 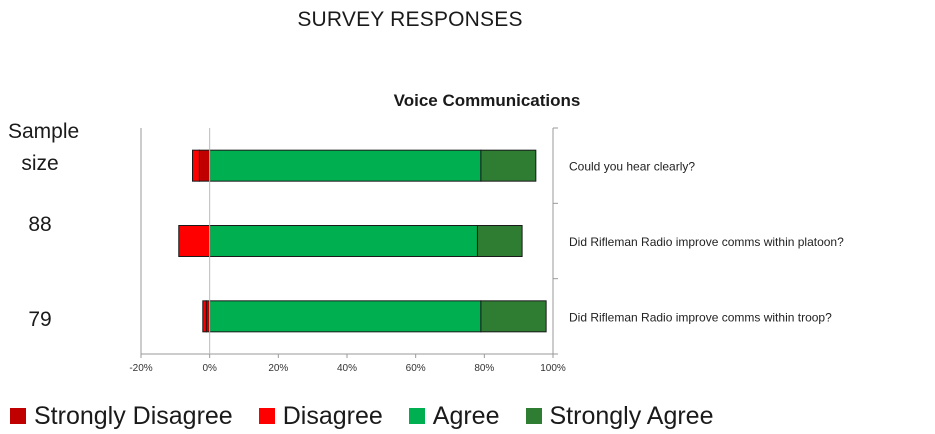 I want to click on x-tick-label: 40%, so click(x=347, y=368).